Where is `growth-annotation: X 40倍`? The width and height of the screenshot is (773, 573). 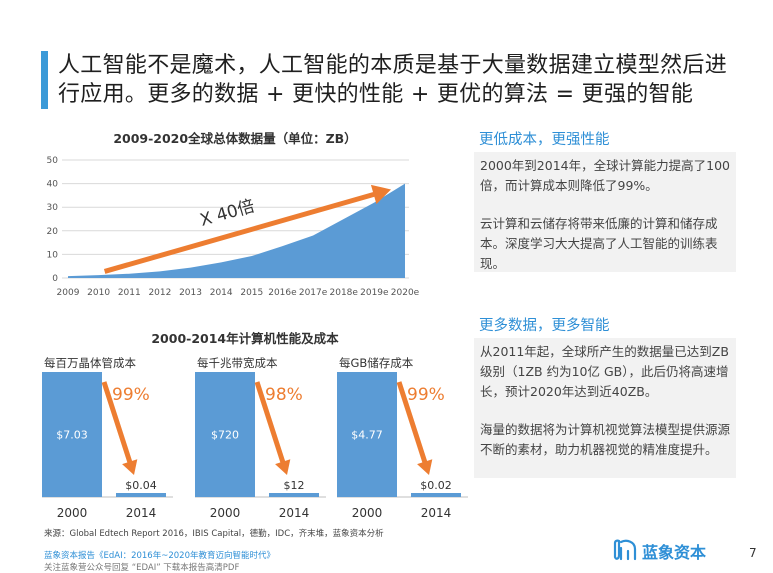 growth-annotation: X 40倍 is located at coordinates (227, 213).